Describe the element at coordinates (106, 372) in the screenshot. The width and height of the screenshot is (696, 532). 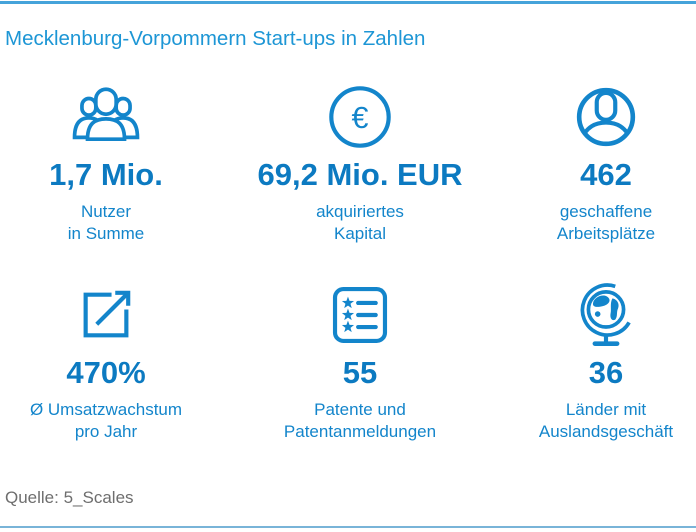
I see `stat-value: 470%` at that location.